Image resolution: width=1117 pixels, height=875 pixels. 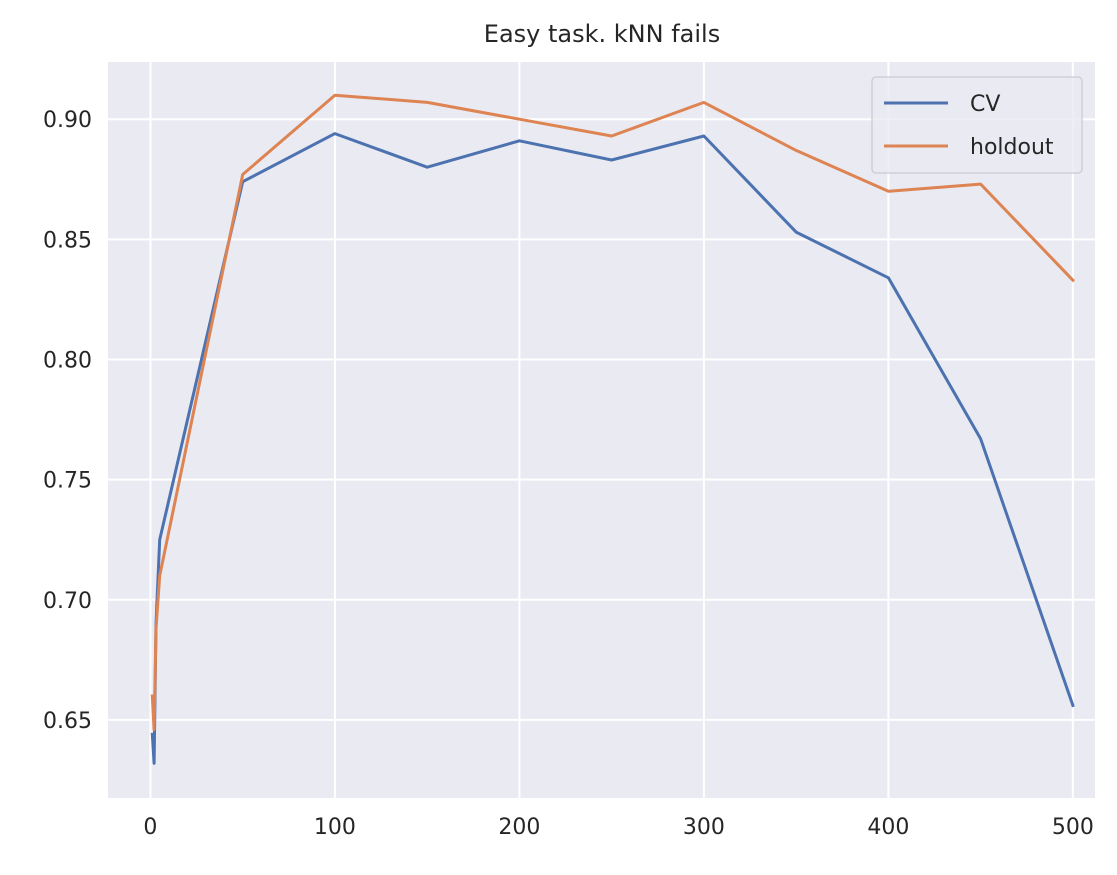 I want to click on x-tick-label: 500, so click(x=1073, y=827).